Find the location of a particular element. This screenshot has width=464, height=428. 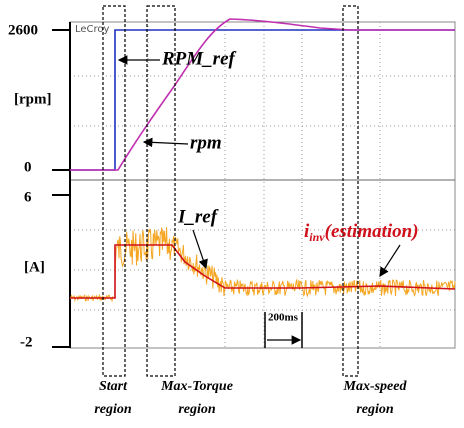

annotation-symbol: i is located at coordinates (307, 231).